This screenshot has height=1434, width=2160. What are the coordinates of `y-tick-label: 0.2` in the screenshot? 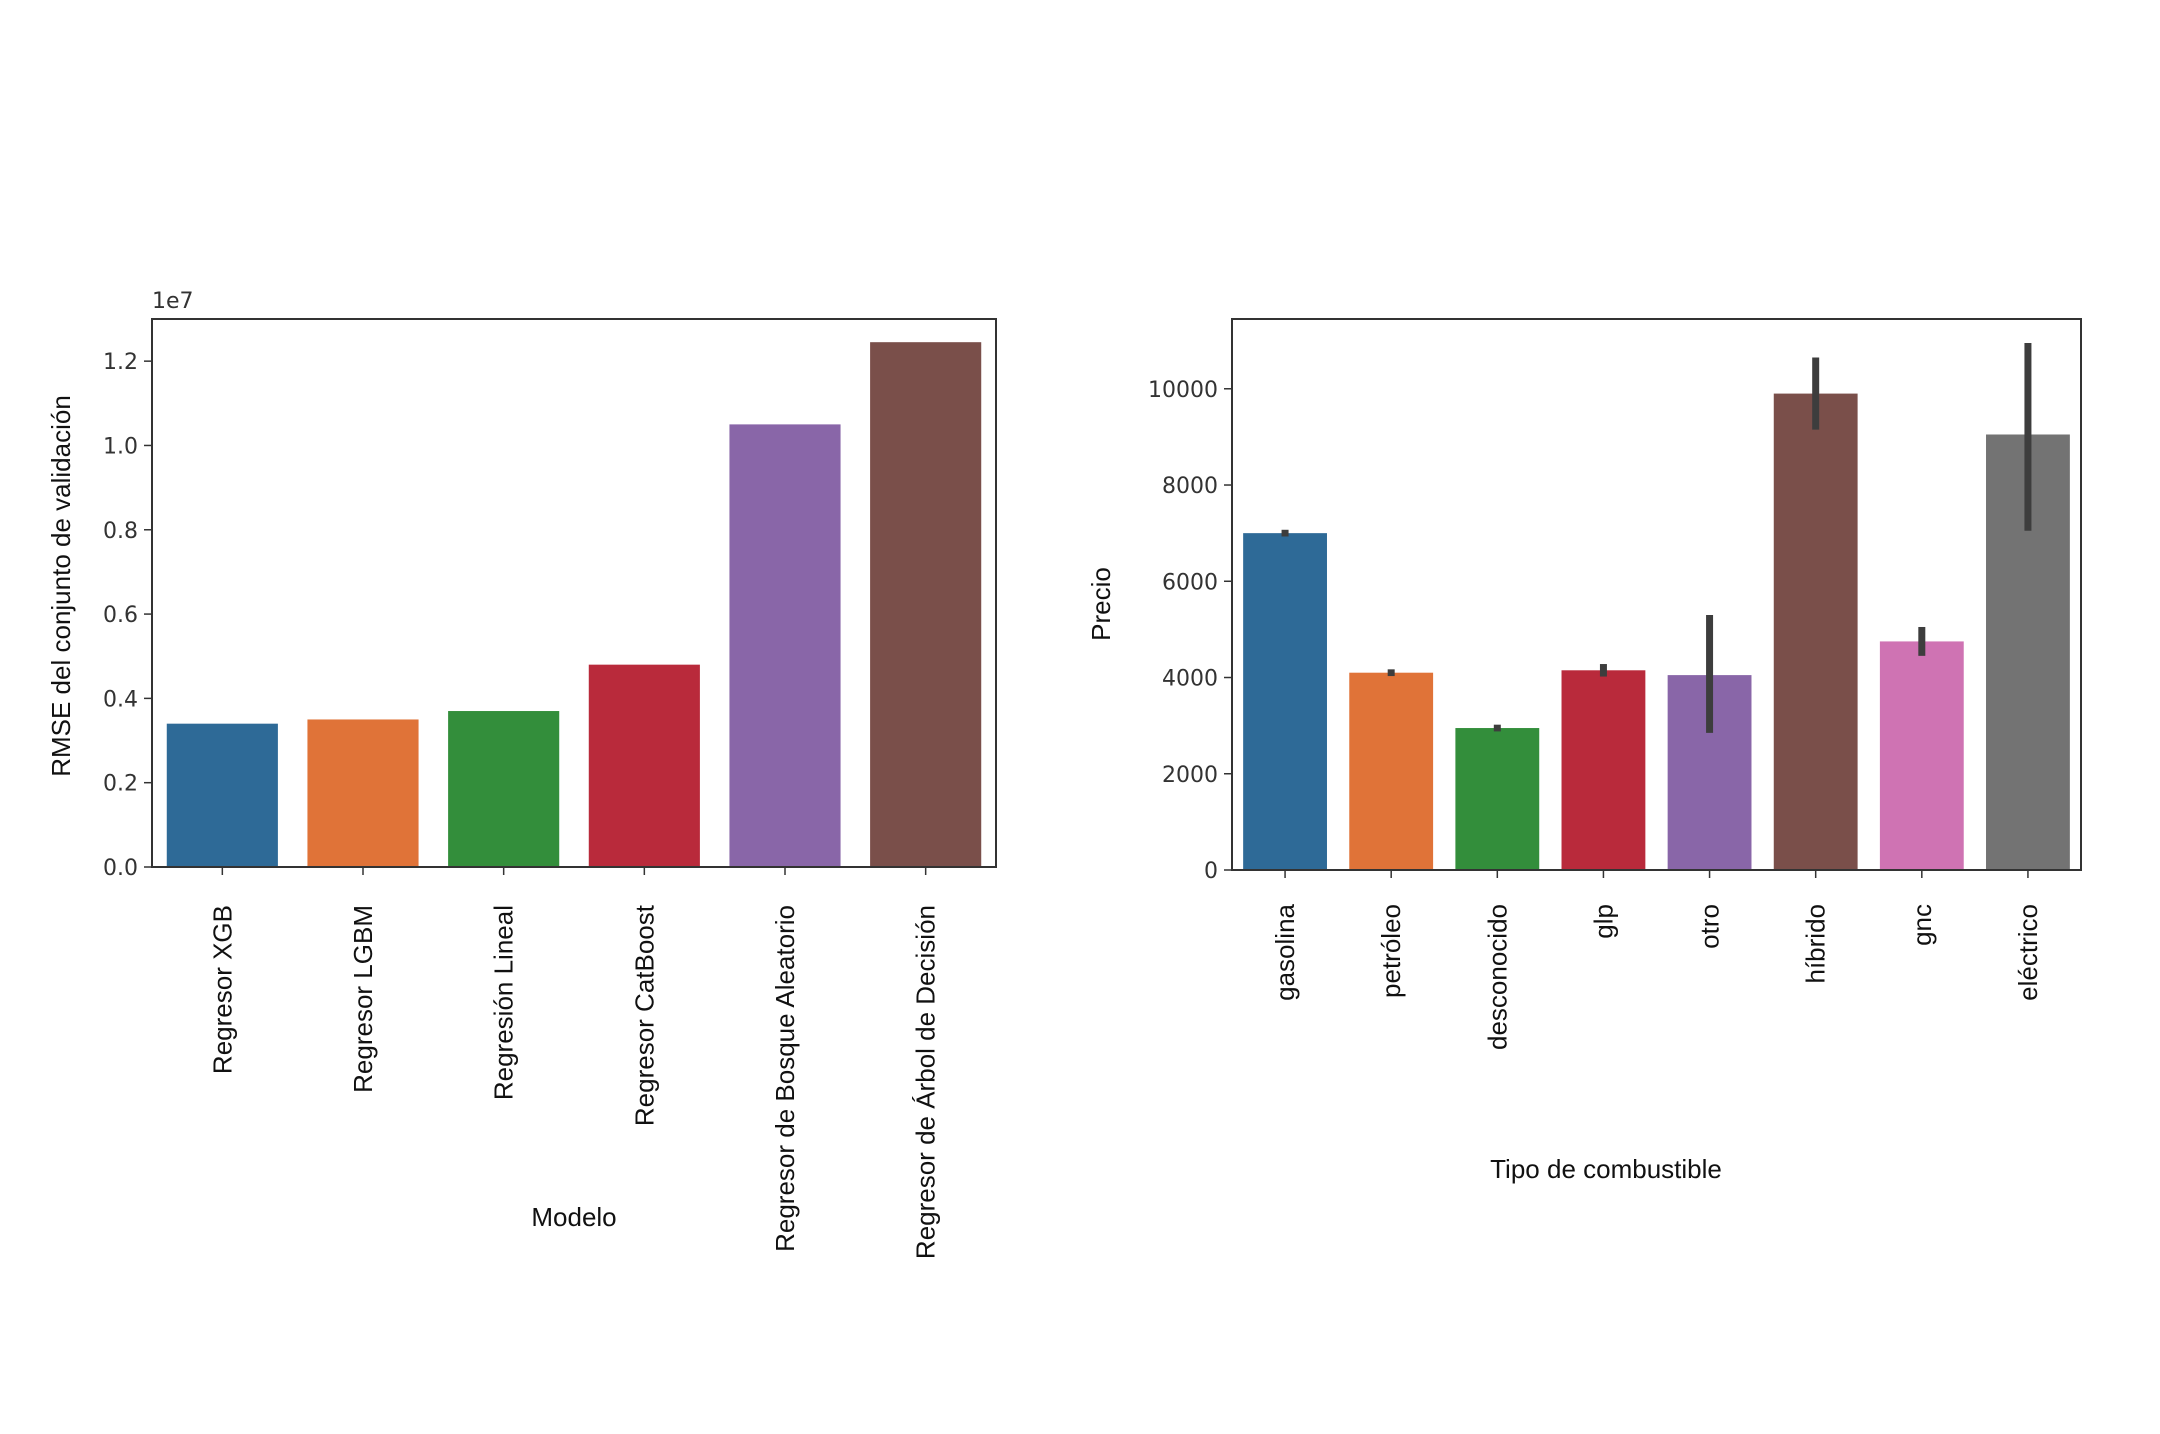 It's located at (120, 784).